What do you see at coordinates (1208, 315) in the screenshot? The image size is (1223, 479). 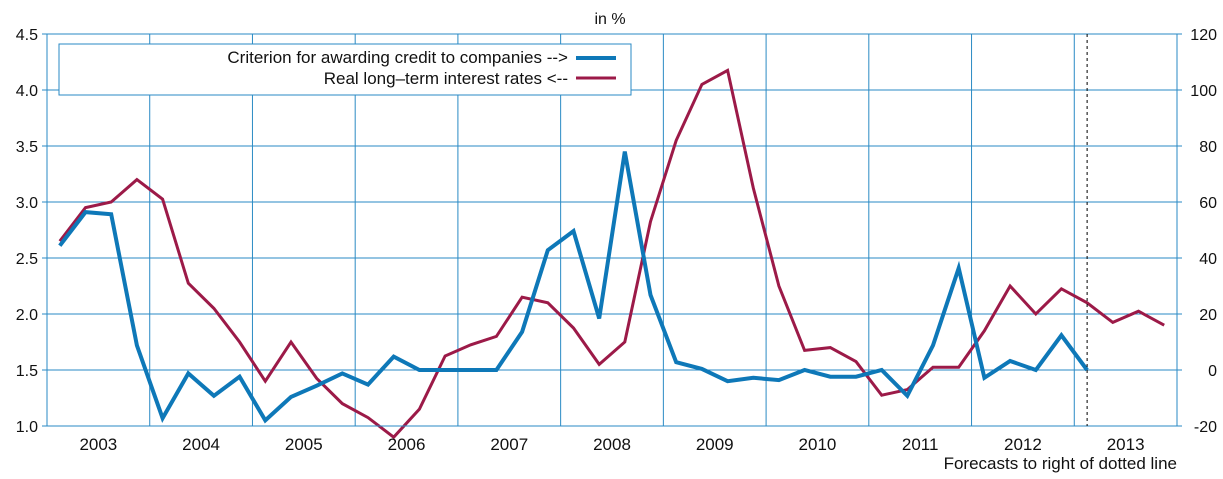 I see `right-tick-label: 20` at bounding box center [1208, 315].